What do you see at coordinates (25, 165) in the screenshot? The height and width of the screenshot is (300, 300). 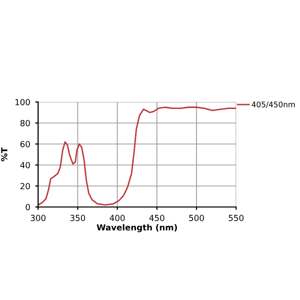 I see `y-tick-label: 40` at bounding box center [25, 165].